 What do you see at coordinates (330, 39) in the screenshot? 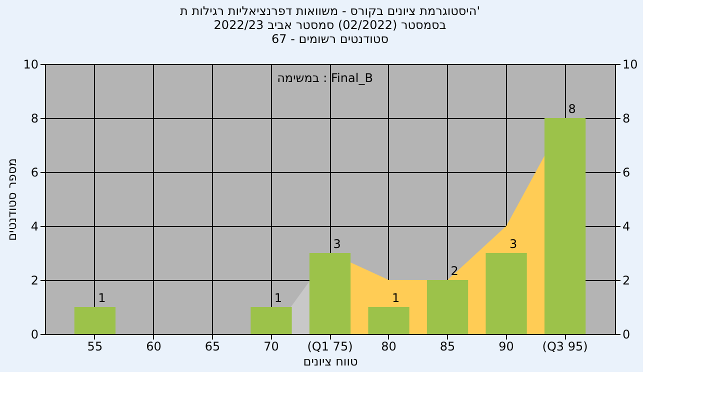
I see `text: סטודנטים רשומים - 67` at bounding box center [330, 39].